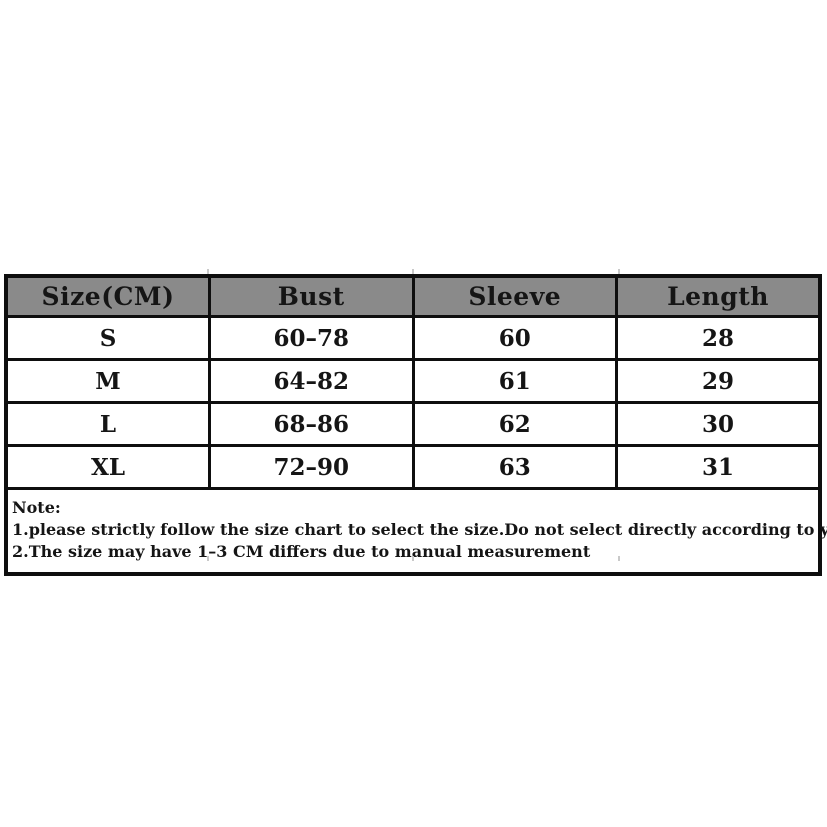  What do you see at coordinates (311, 381) in the screenshot?
I see `bust-cell: 64–82` at bounding box center [311, 381].